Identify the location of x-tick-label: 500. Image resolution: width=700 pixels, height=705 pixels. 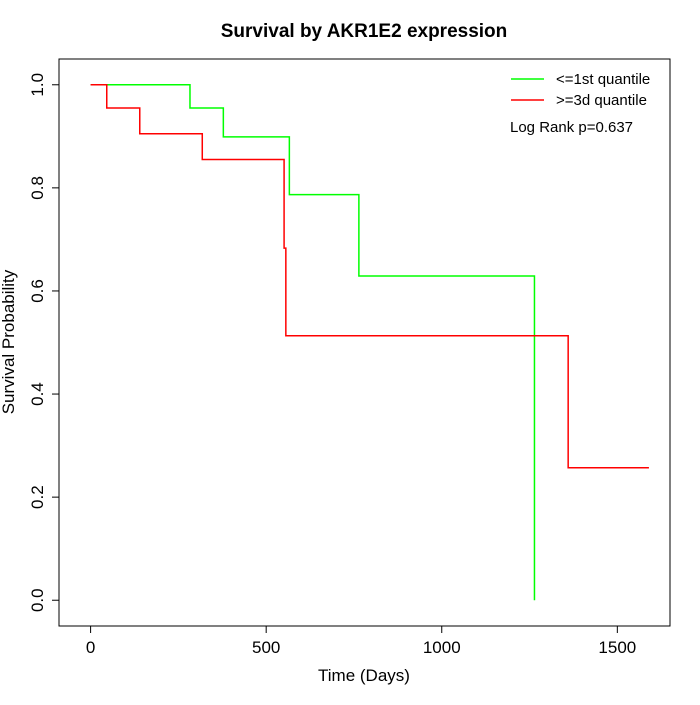
(266, 647).